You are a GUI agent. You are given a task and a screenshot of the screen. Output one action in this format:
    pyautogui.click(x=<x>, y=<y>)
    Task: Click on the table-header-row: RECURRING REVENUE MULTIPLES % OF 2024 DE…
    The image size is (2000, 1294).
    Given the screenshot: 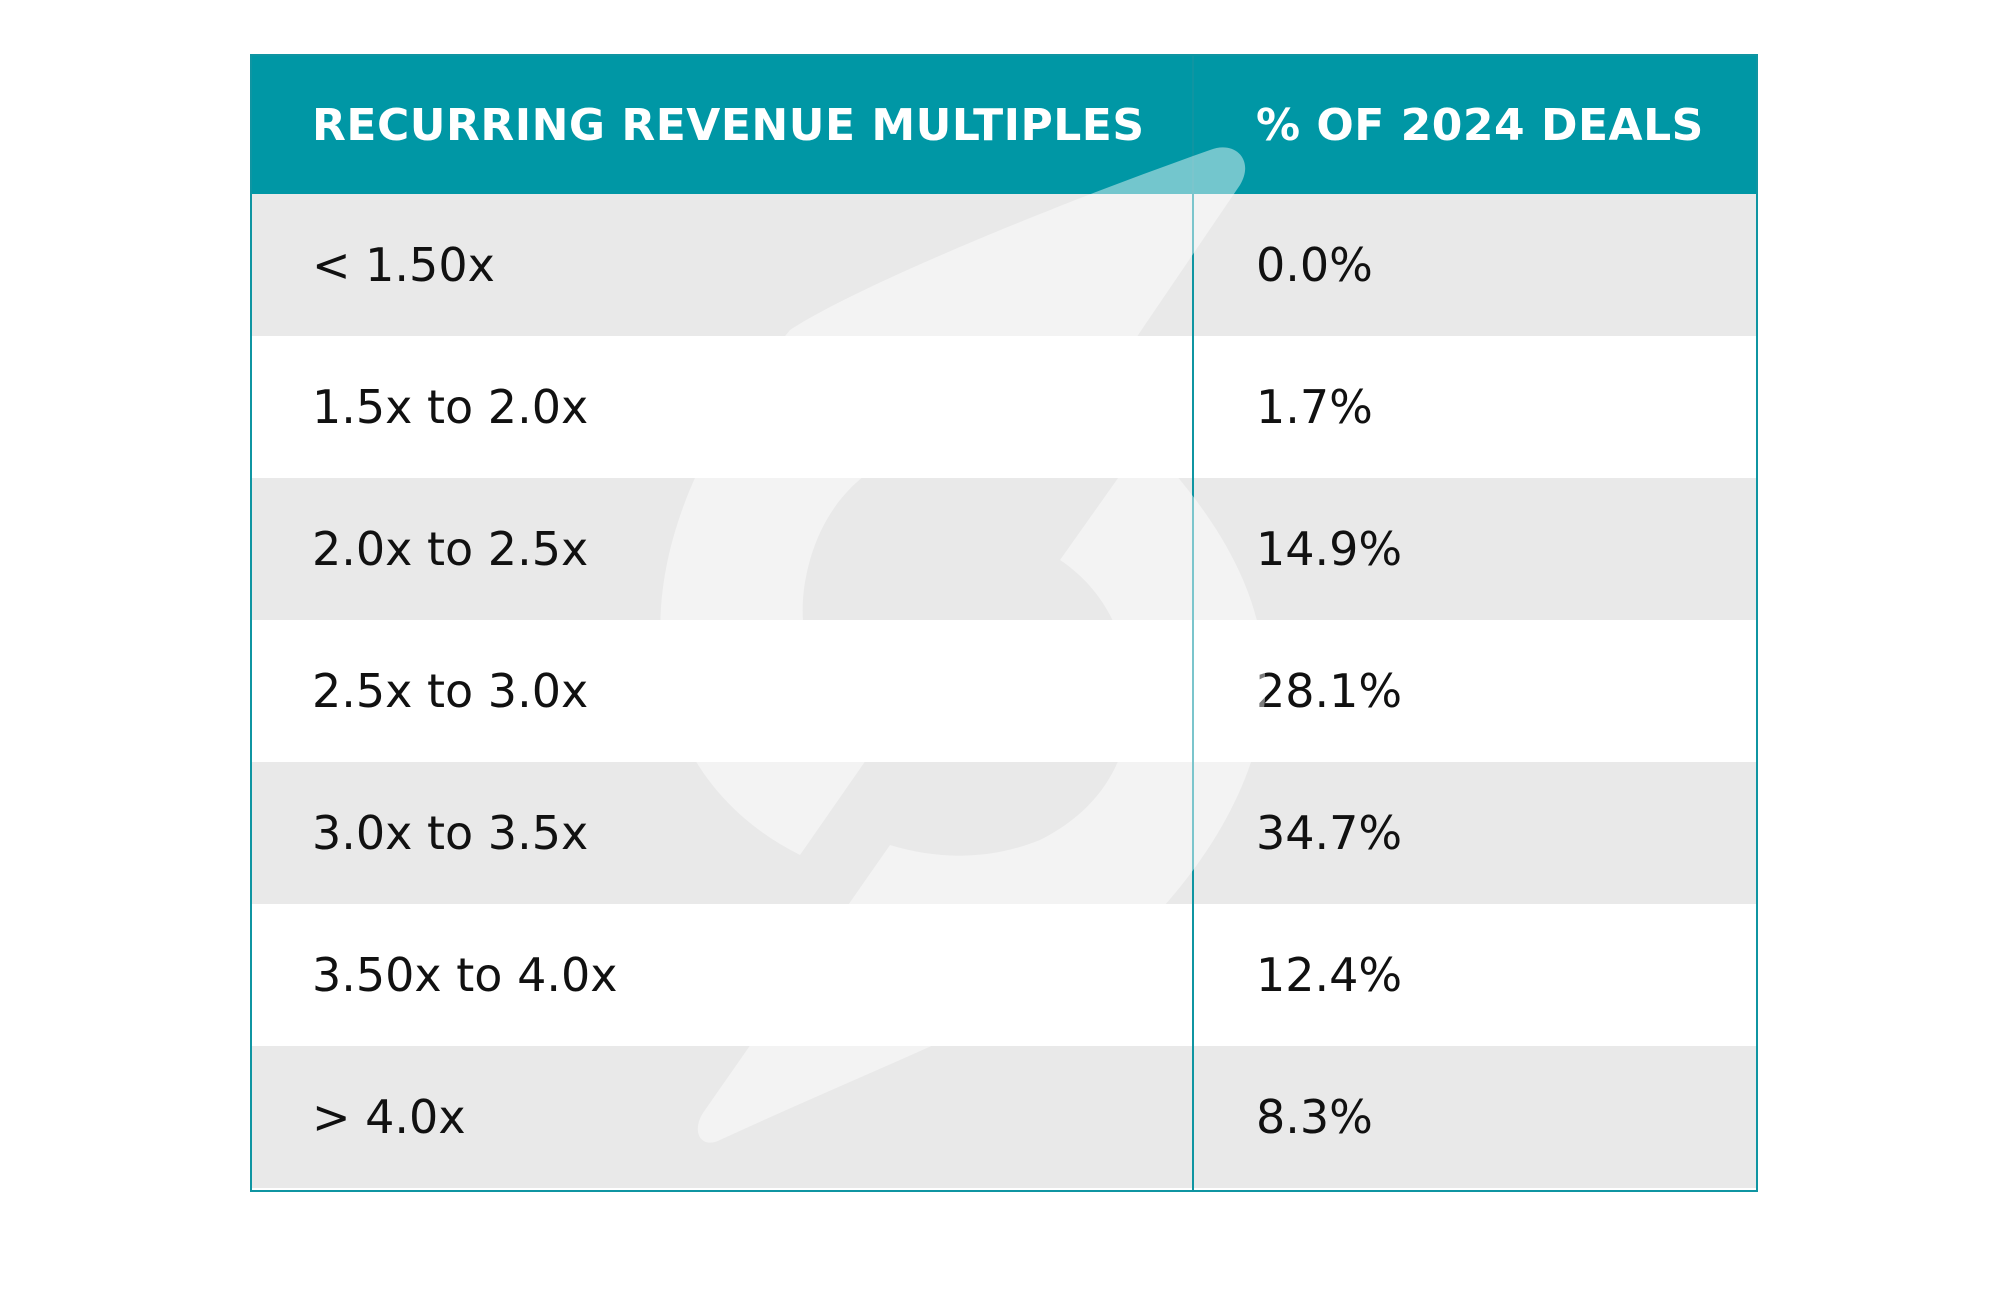 What is the action you would take?
    pyautogui.click(x=1004, y=125)
    